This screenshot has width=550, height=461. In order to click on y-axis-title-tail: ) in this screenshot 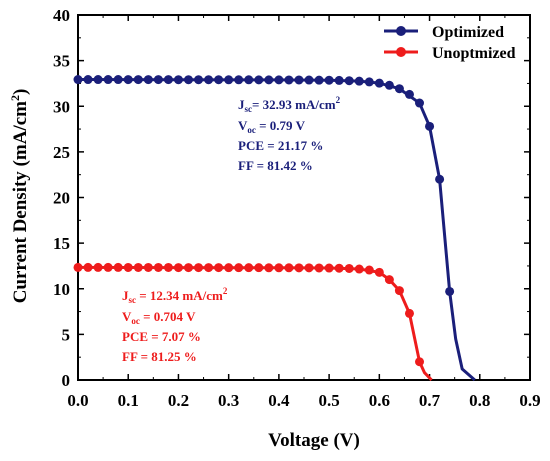, I will do `click(20, 92)`.